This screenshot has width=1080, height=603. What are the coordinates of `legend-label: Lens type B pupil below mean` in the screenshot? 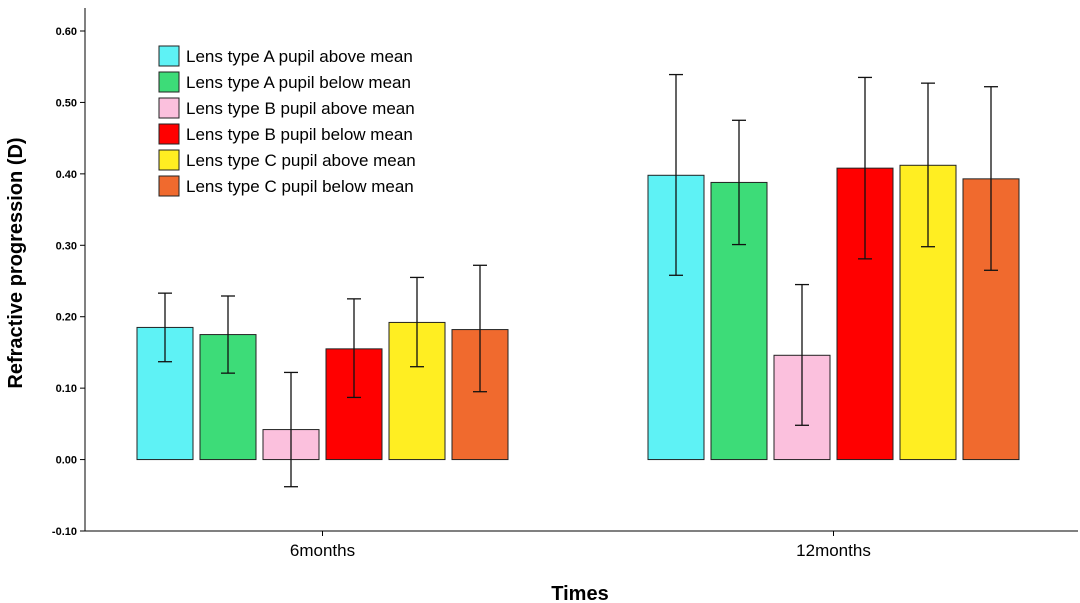 It's located at (299, 134).